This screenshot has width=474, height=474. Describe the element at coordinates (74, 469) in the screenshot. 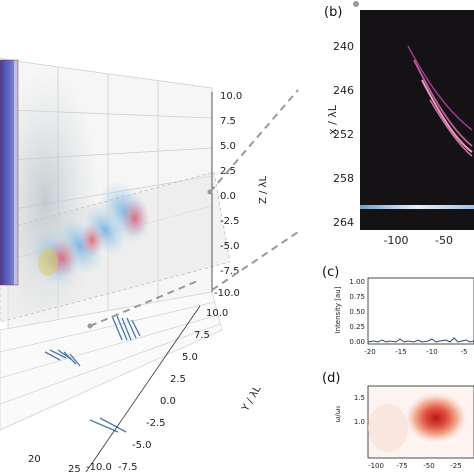

I see `svg-text: 25` at that location.